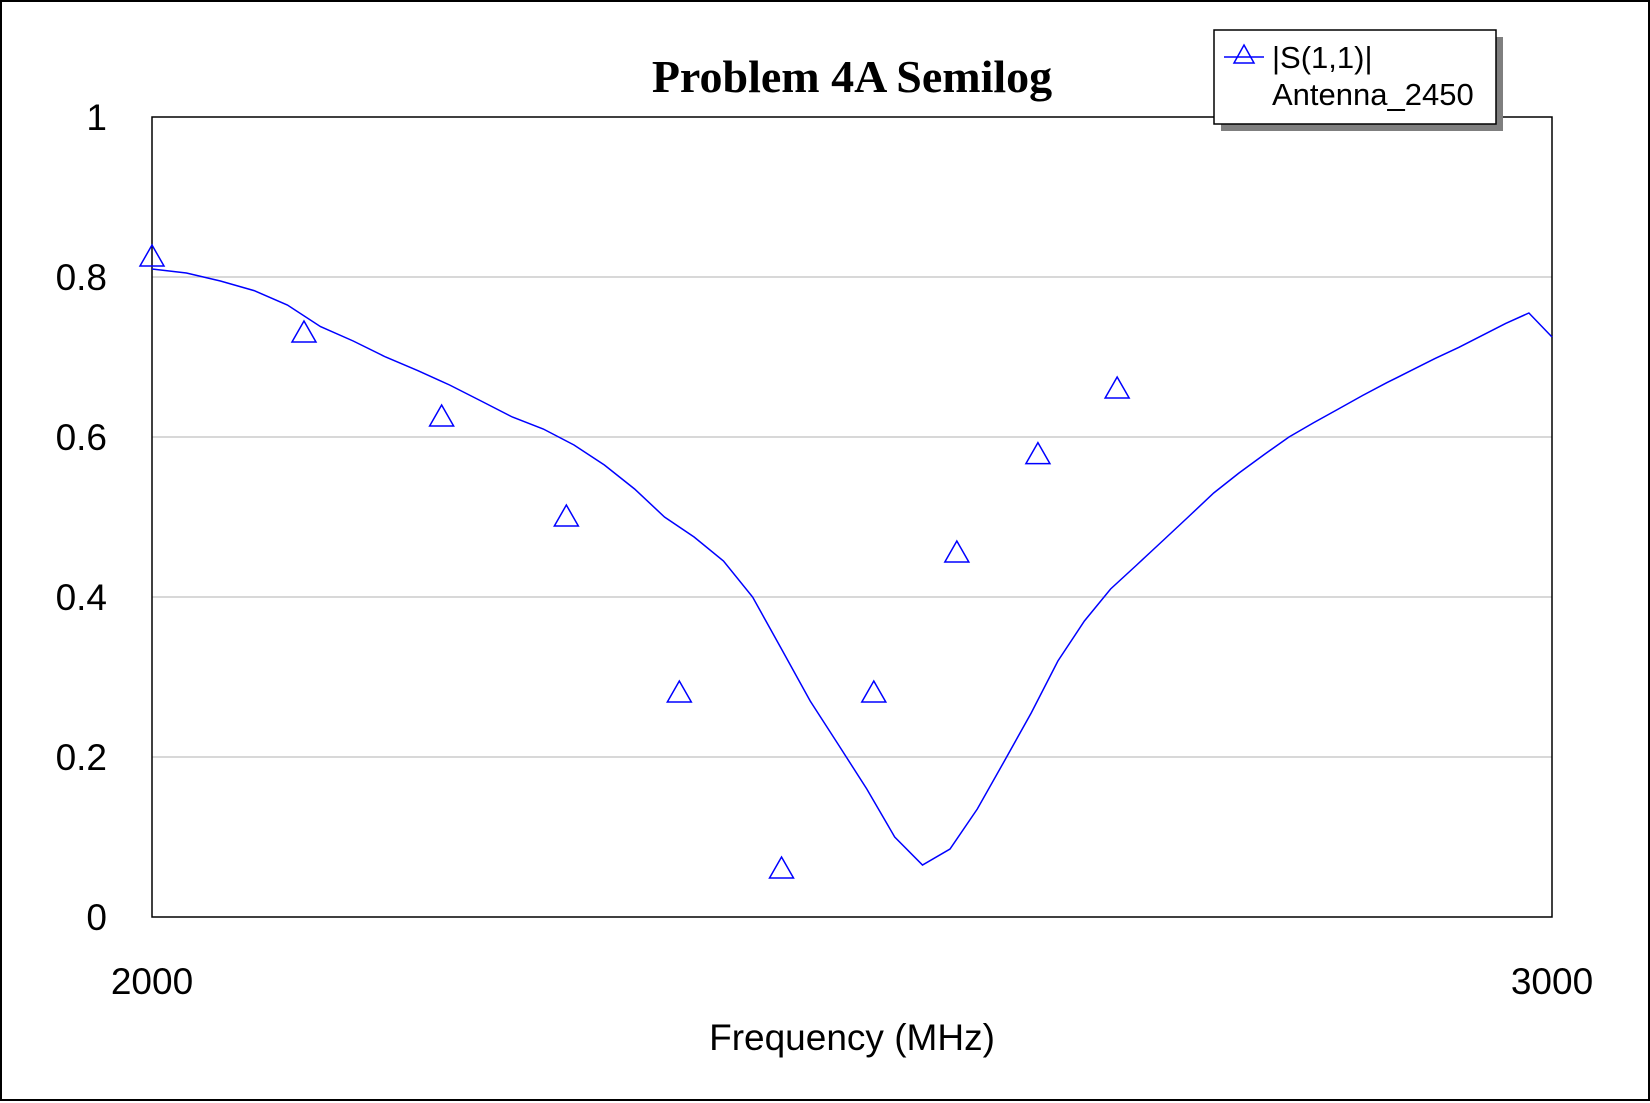 The height and width of the screenshot is (1103, 1650). Describe the element at coordinates (1322, 57) in the screenshot. I see `legend-series-name: |S(1,1)|` at that location.